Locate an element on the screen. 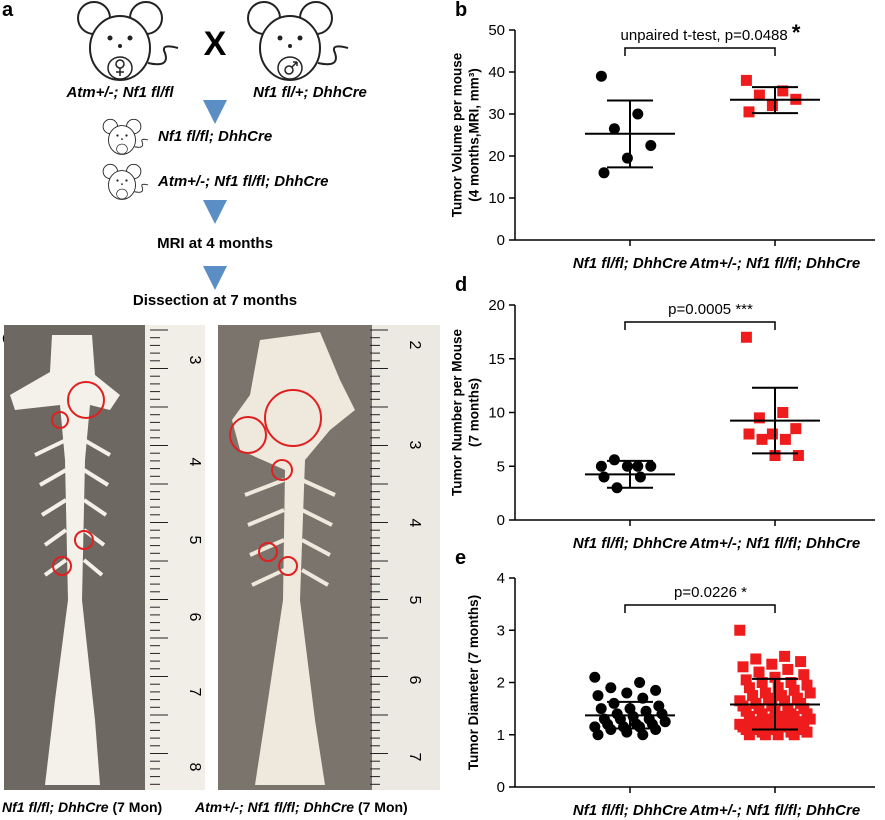  ruler-label: 5 is located at coordinates (414, 600).